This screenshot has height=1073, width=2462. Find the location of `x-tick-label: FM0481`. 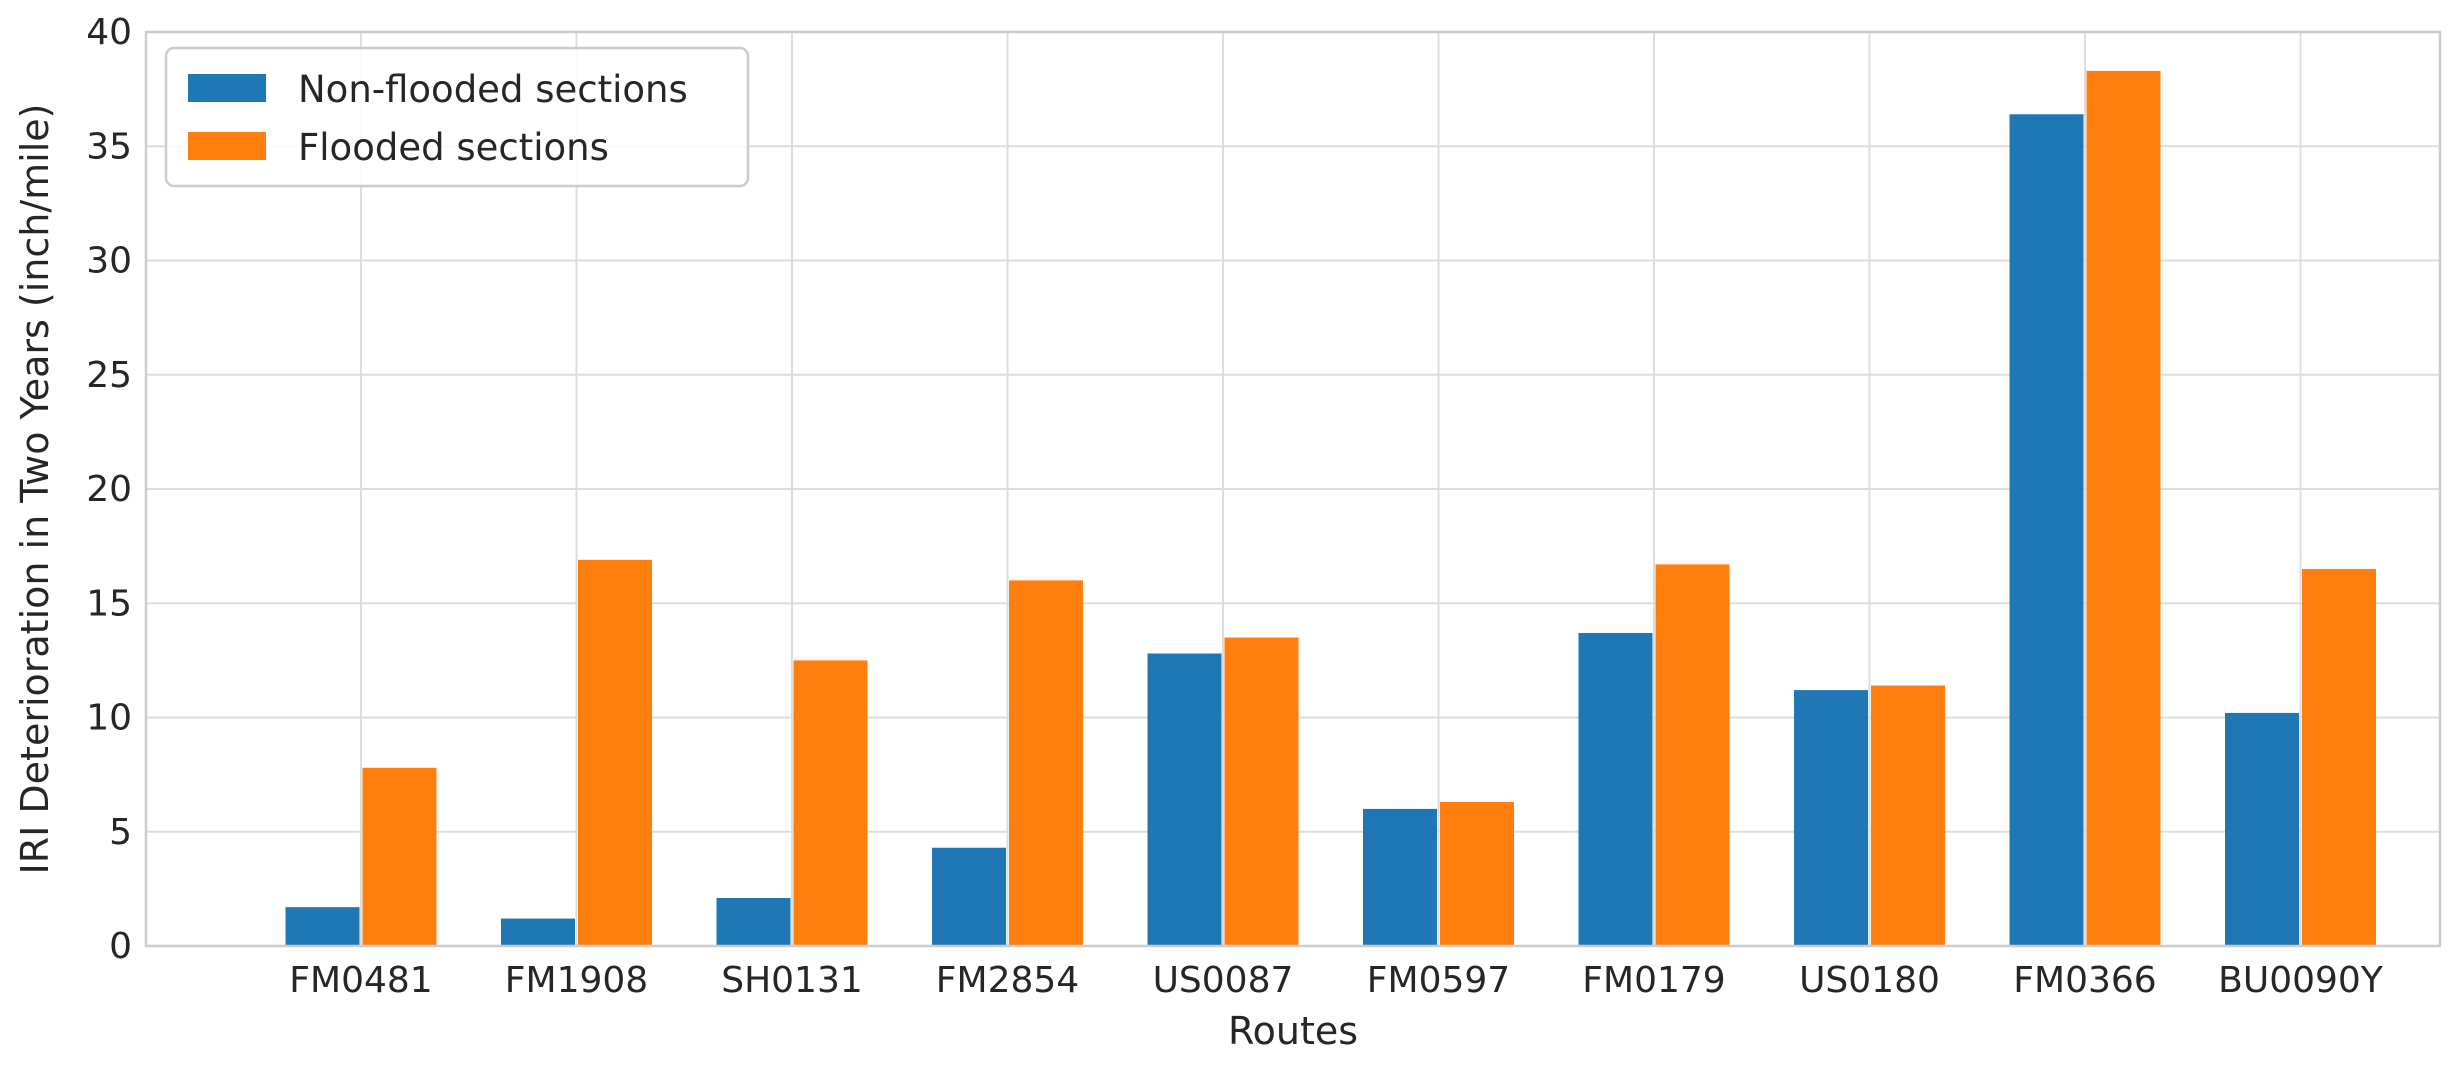

x-tick-label: FM0481 is located at coordinates (360, 980).